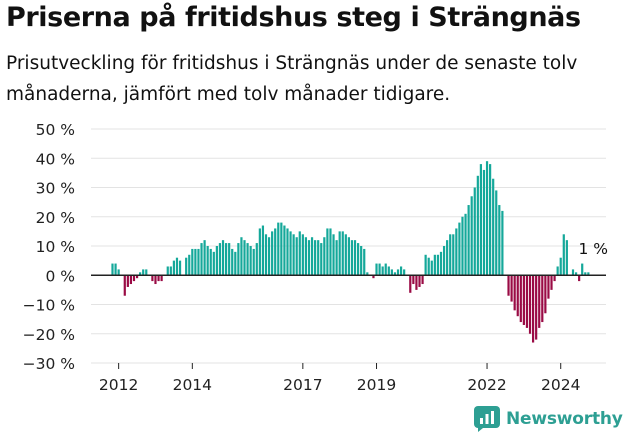  I want to click on x-tick-label: 2024, so click(560, 385).